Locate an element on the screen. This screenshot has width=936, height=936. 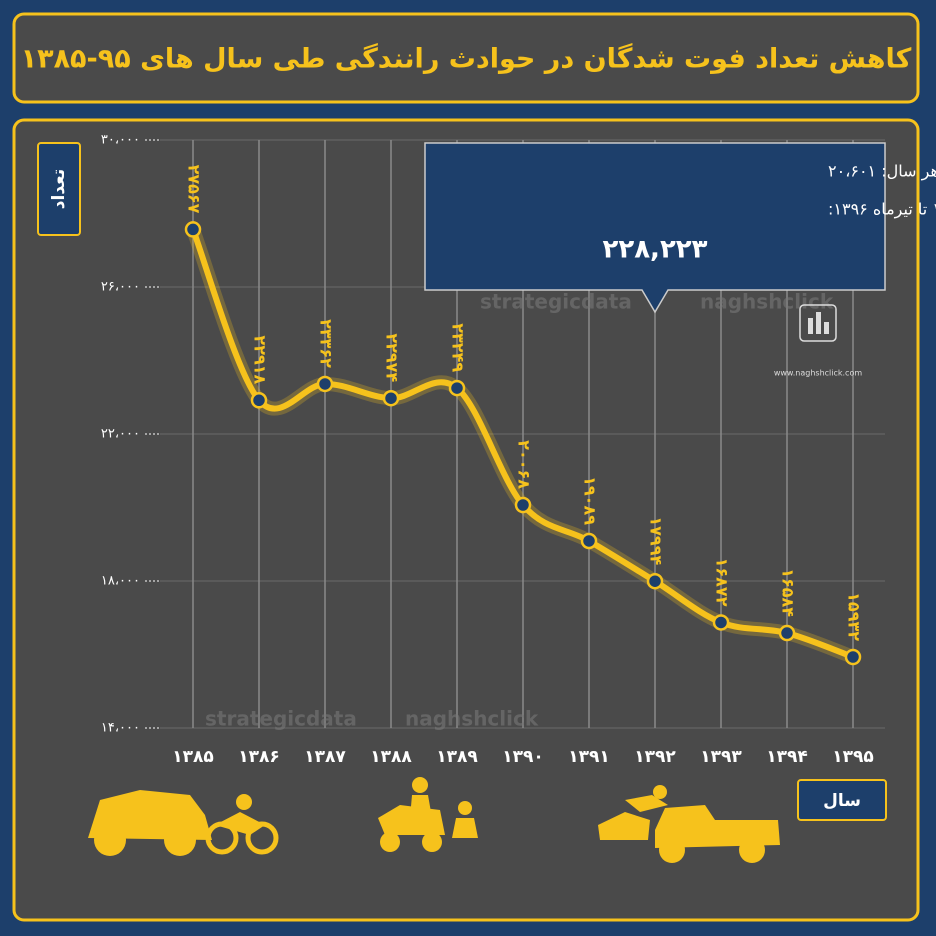
x-label-box is located at coordinates (842, 800).